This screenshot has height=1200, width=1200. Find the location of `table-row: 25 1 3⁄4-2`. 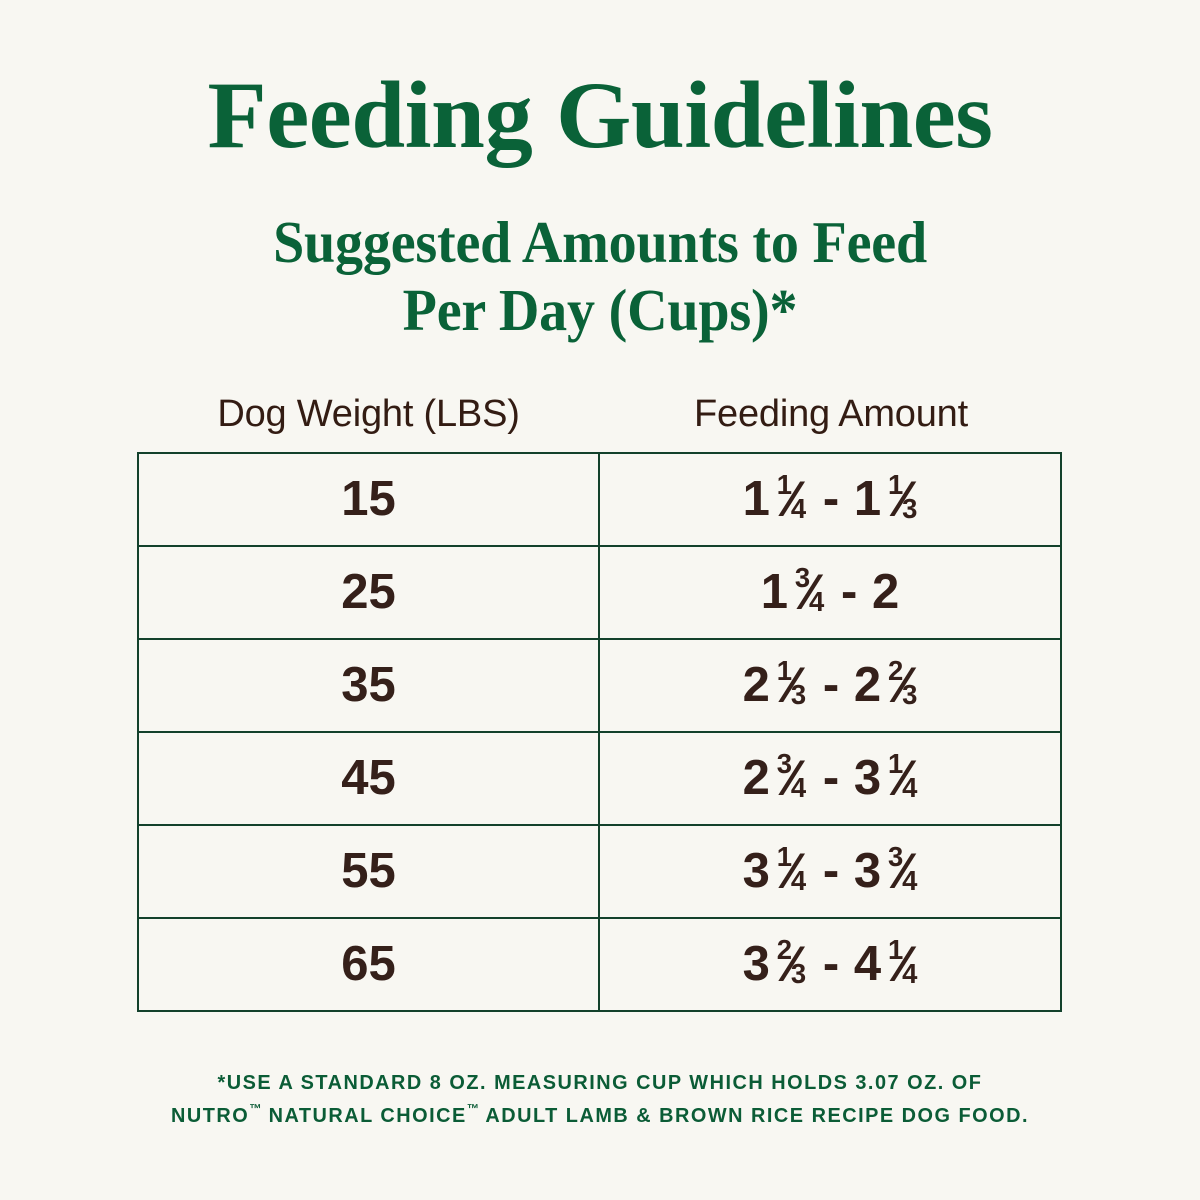

table-row: 25 1 3⁄4-2 is located at coordinates (599, 593).